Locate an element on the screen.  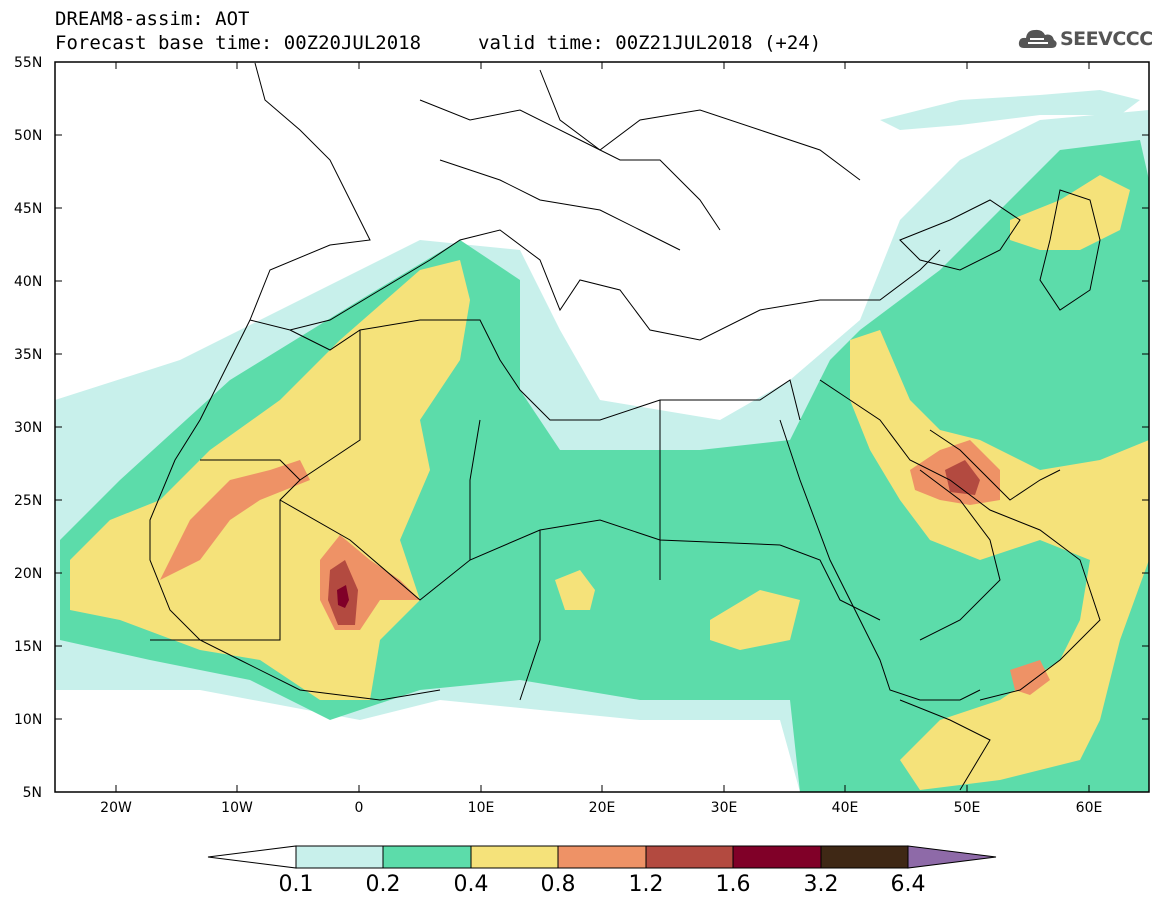
lon-label: 40E is located at coordinates (845, 808).